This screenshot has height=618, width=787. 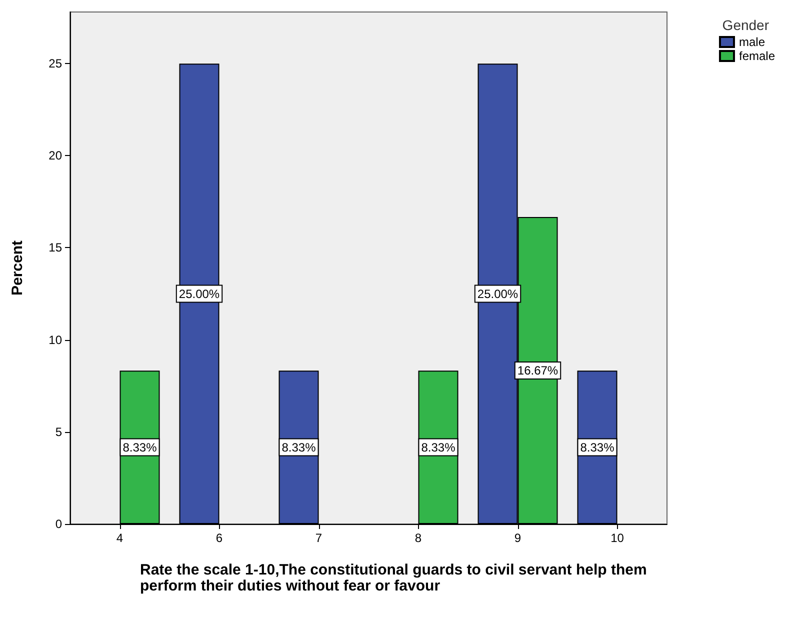 I want to click on x-tick-label: 6, so click(x=219, y=538).